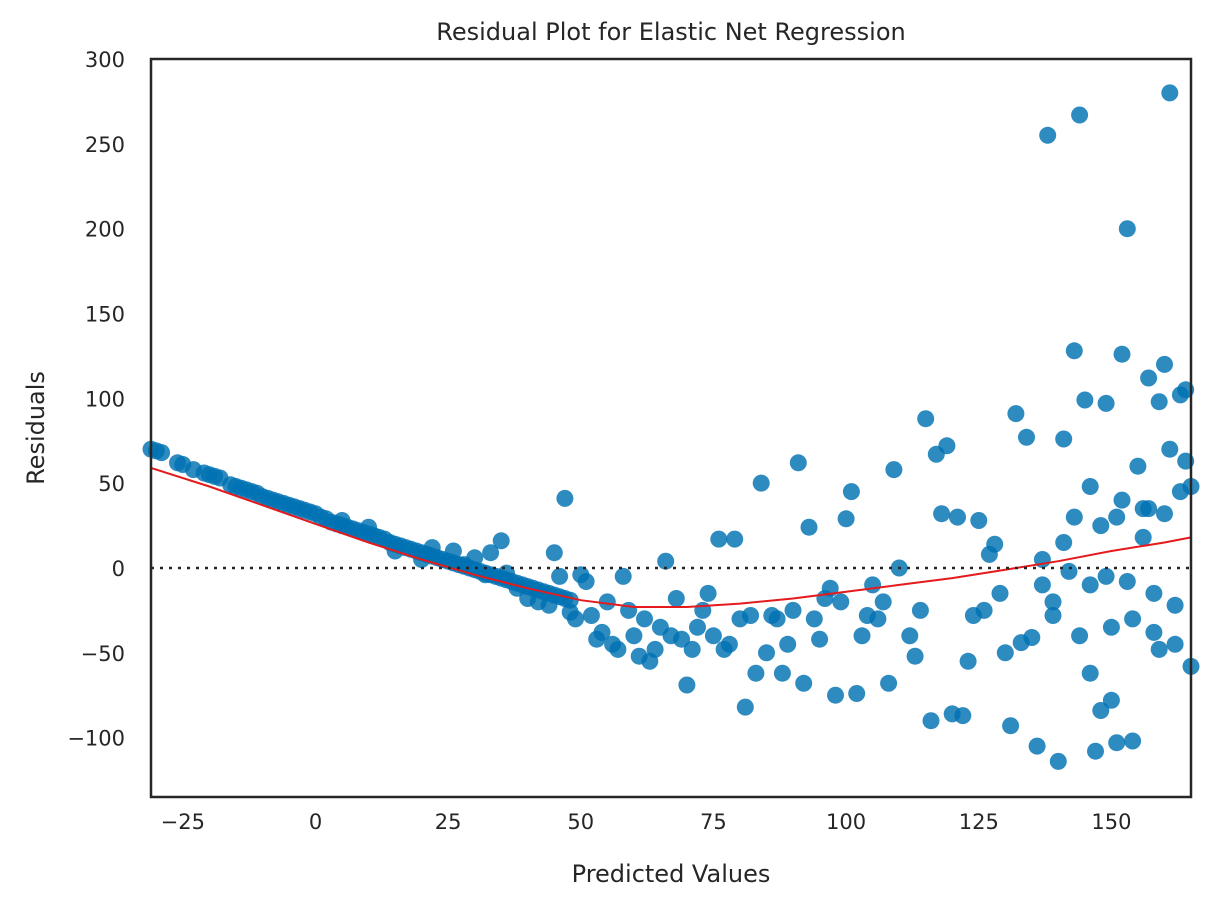 This screenshot has width=1211, height=909. What do you see at coordinates (846, 822) in the screenshot?
I see `x-tick-label: 100` at bounding box center [846, 822].